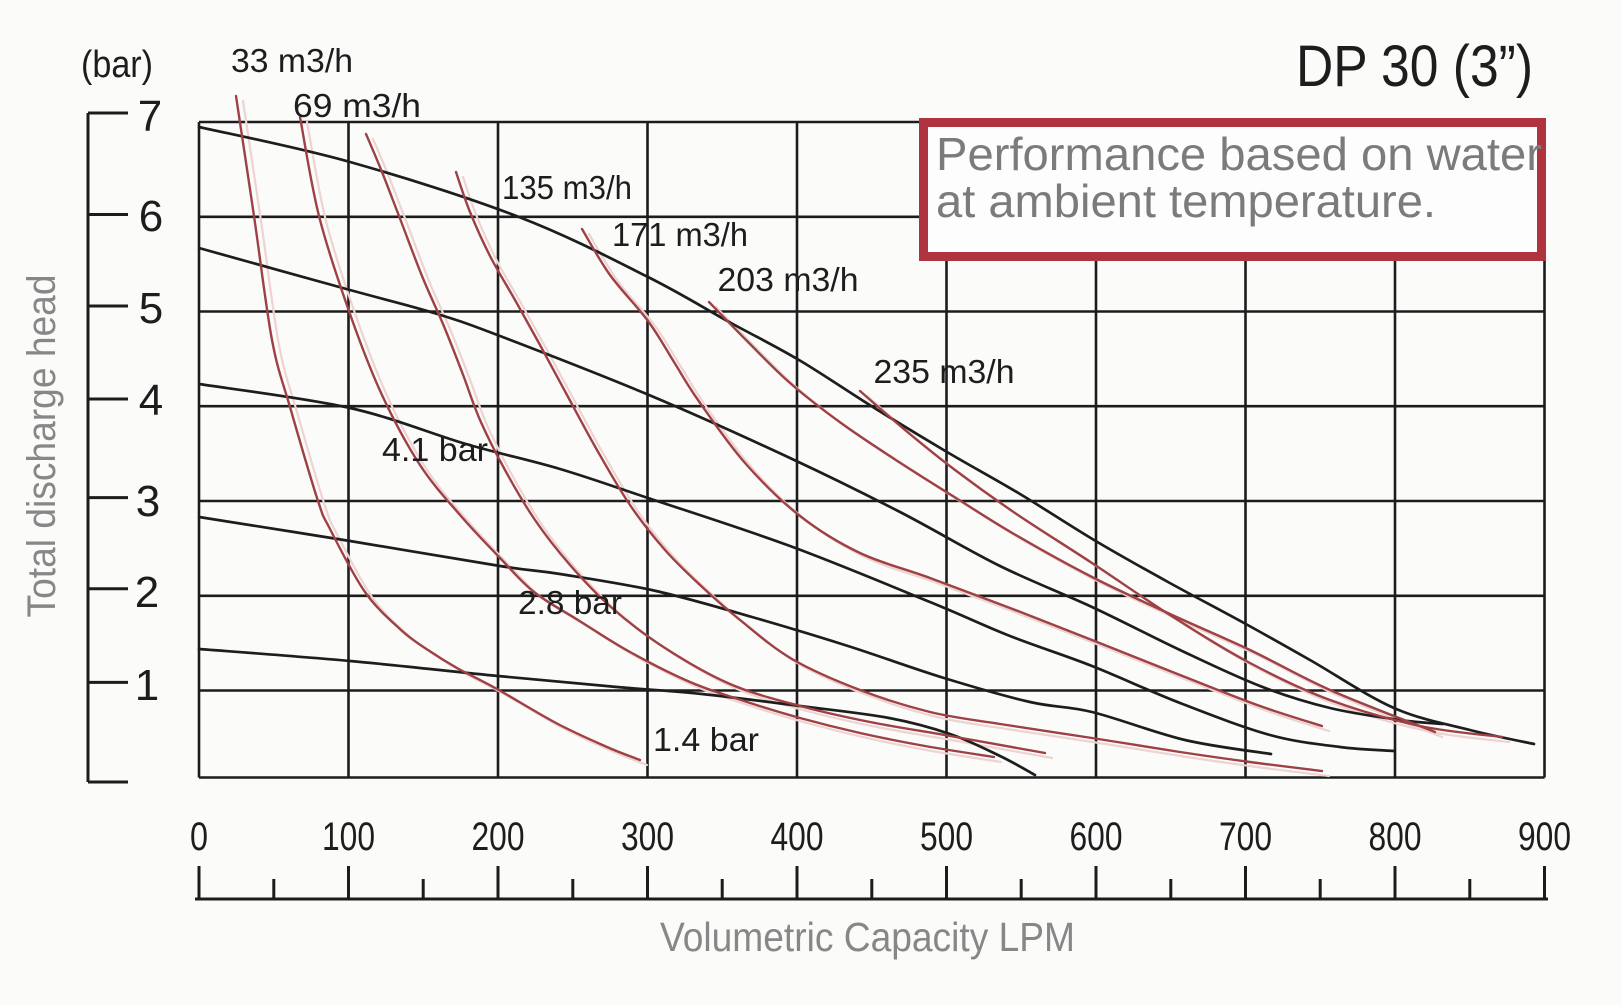 This screenshot has width=1622, height=1005. Describe the element at coordinates (946, 837) in the screenshot. I see `svg-text: 500` at that location.